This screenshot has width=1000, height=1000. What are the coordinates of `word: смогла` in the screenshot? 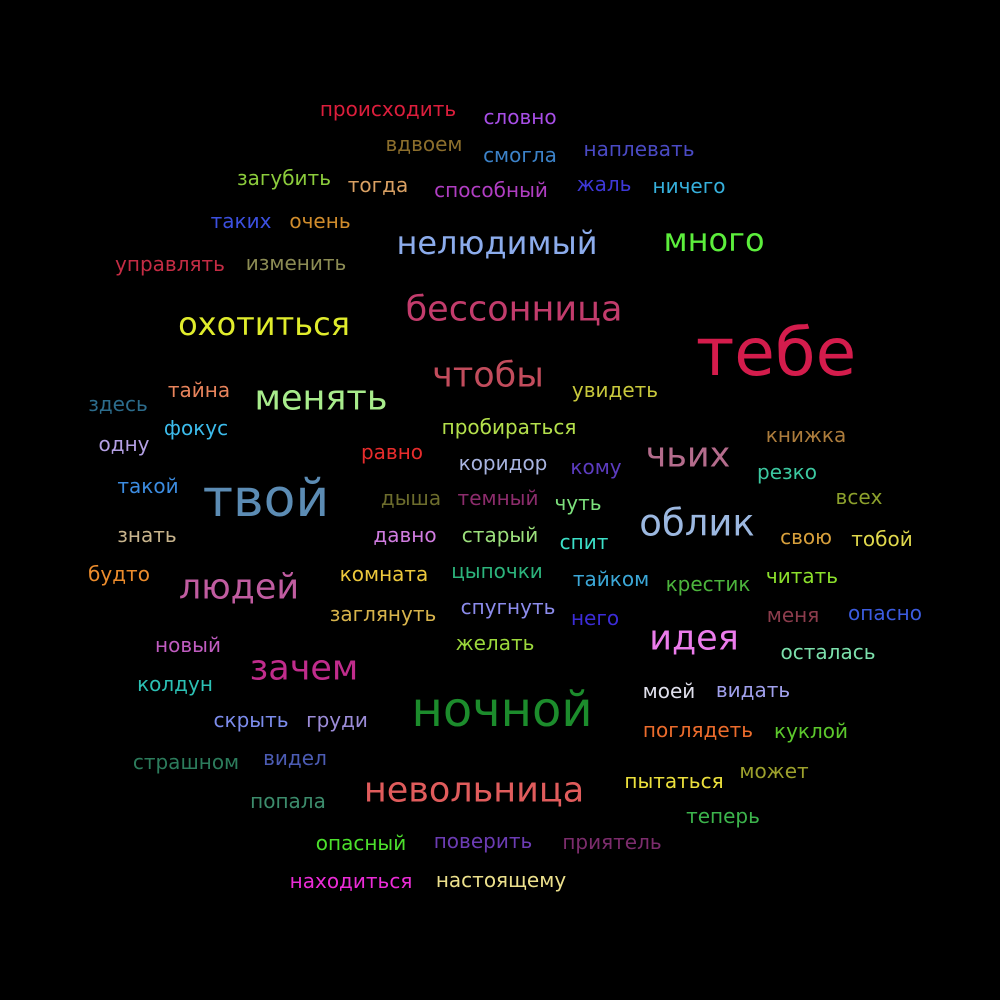 It's located at (520, 155).